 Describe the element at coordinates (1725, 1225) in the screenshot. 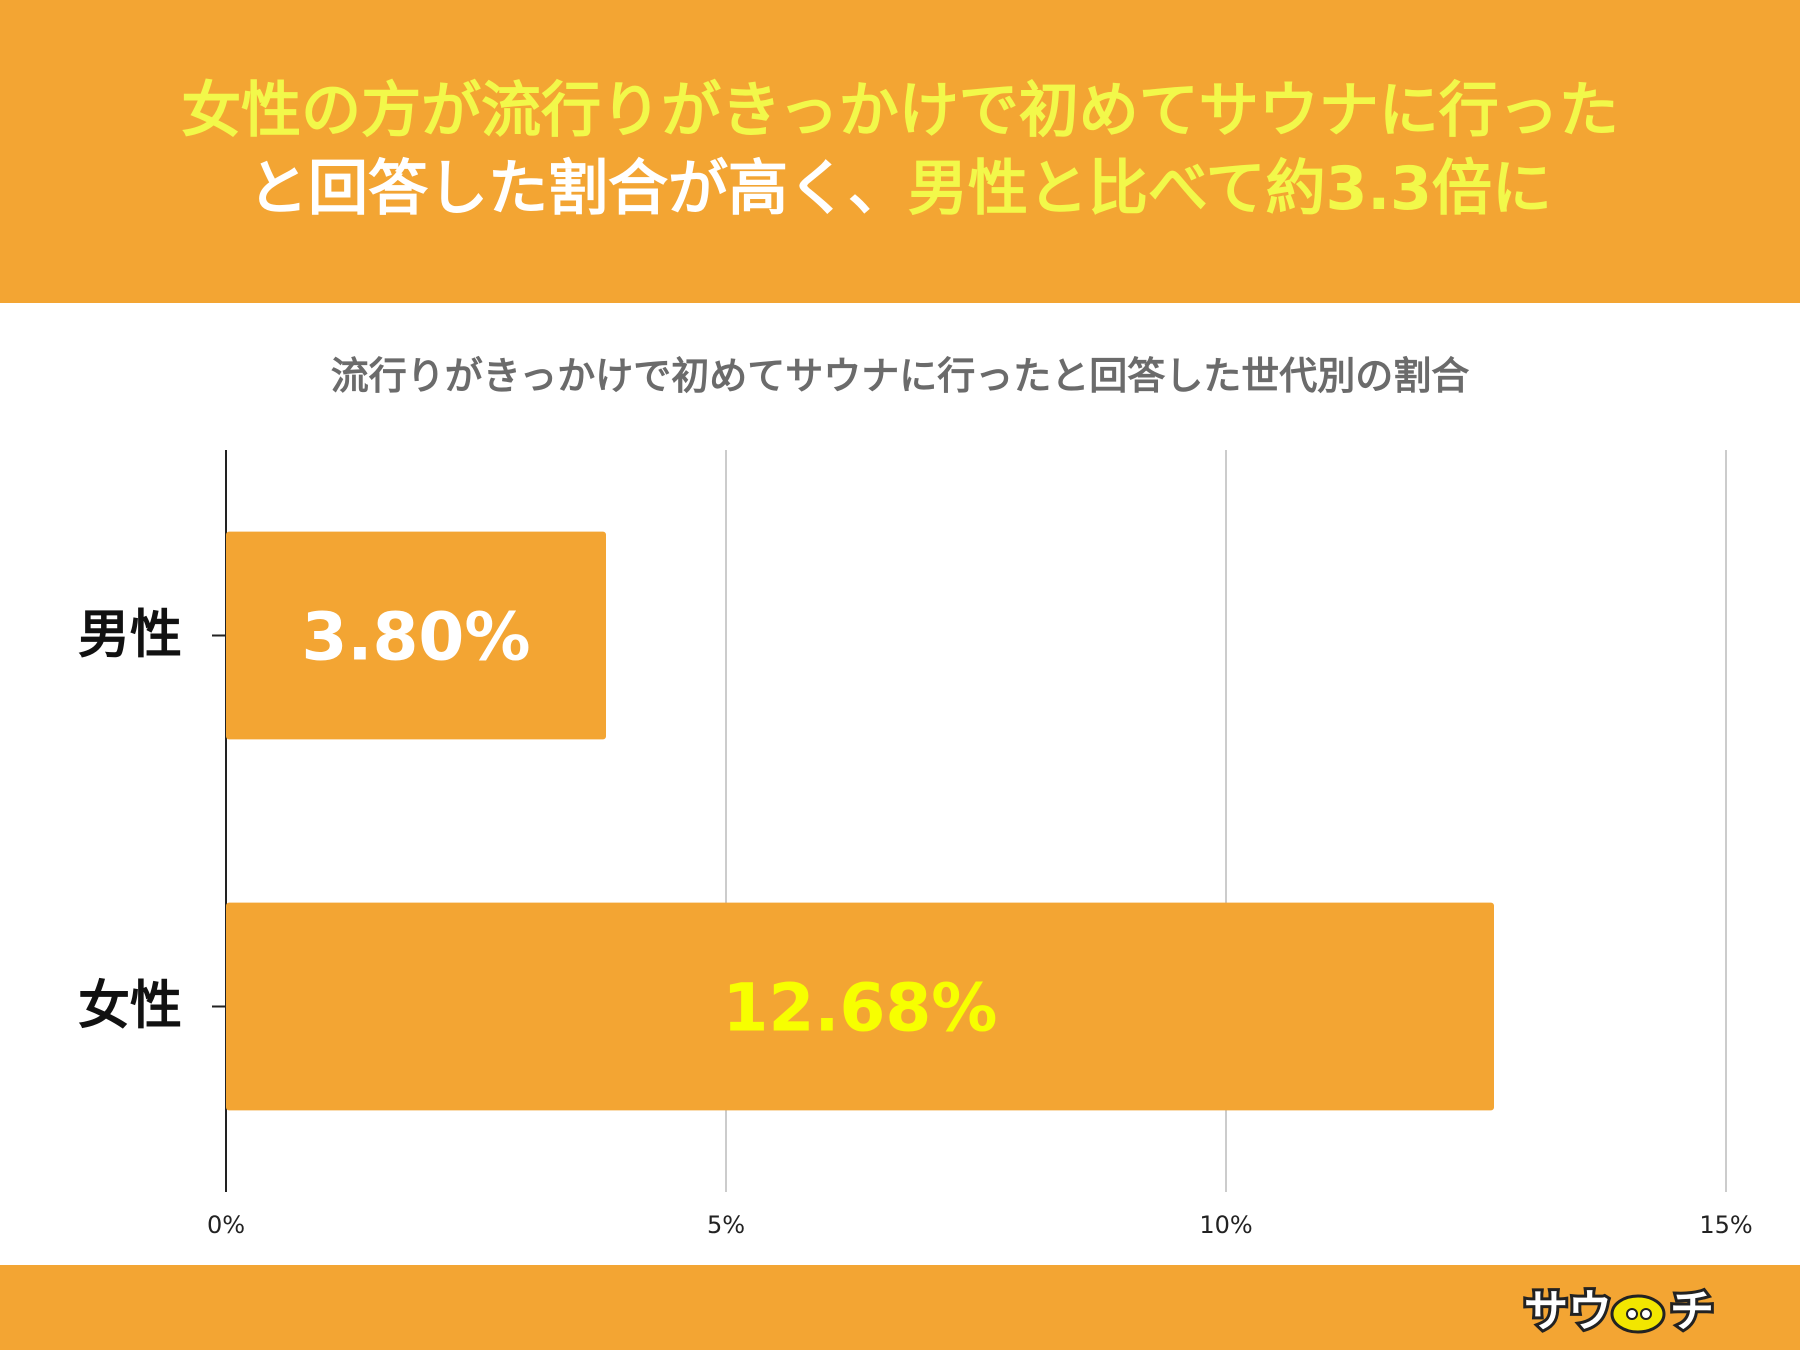

I see `x-tick-label: 15%` at that location.